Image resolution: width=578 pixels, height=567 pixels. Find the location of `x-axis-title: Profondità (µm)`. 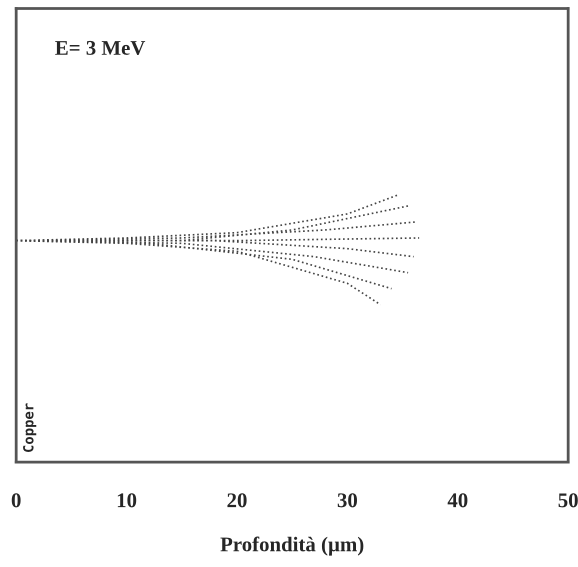

x-axis-title: Profondità (µm) is located at coordinates (292, 546).